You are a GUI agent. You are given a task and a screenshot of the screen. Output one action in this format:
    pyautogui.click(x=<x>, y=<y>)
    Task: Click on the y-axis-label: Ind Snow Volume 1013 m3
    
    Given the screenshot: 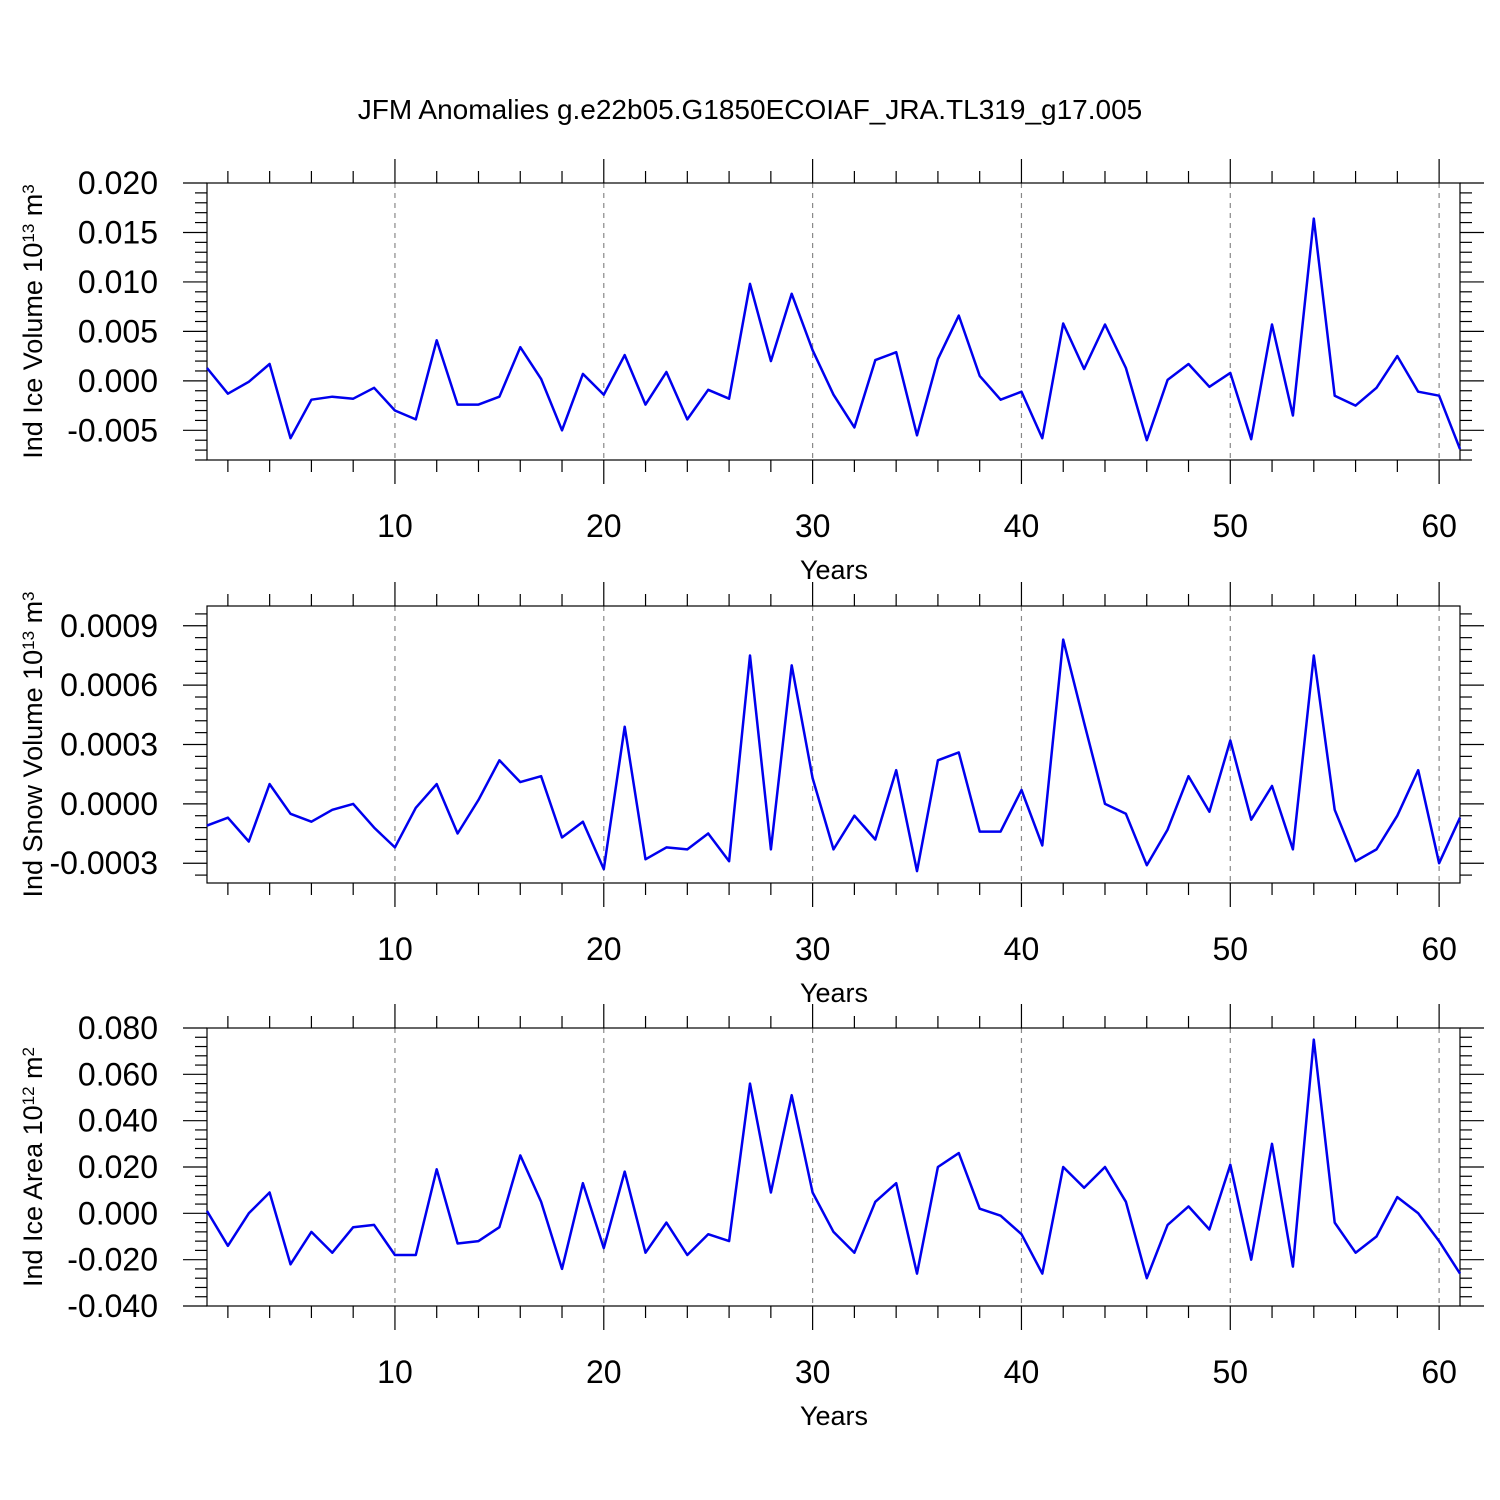 What is the action you would take?
    pyautogui.click(x=33, y=744)
    